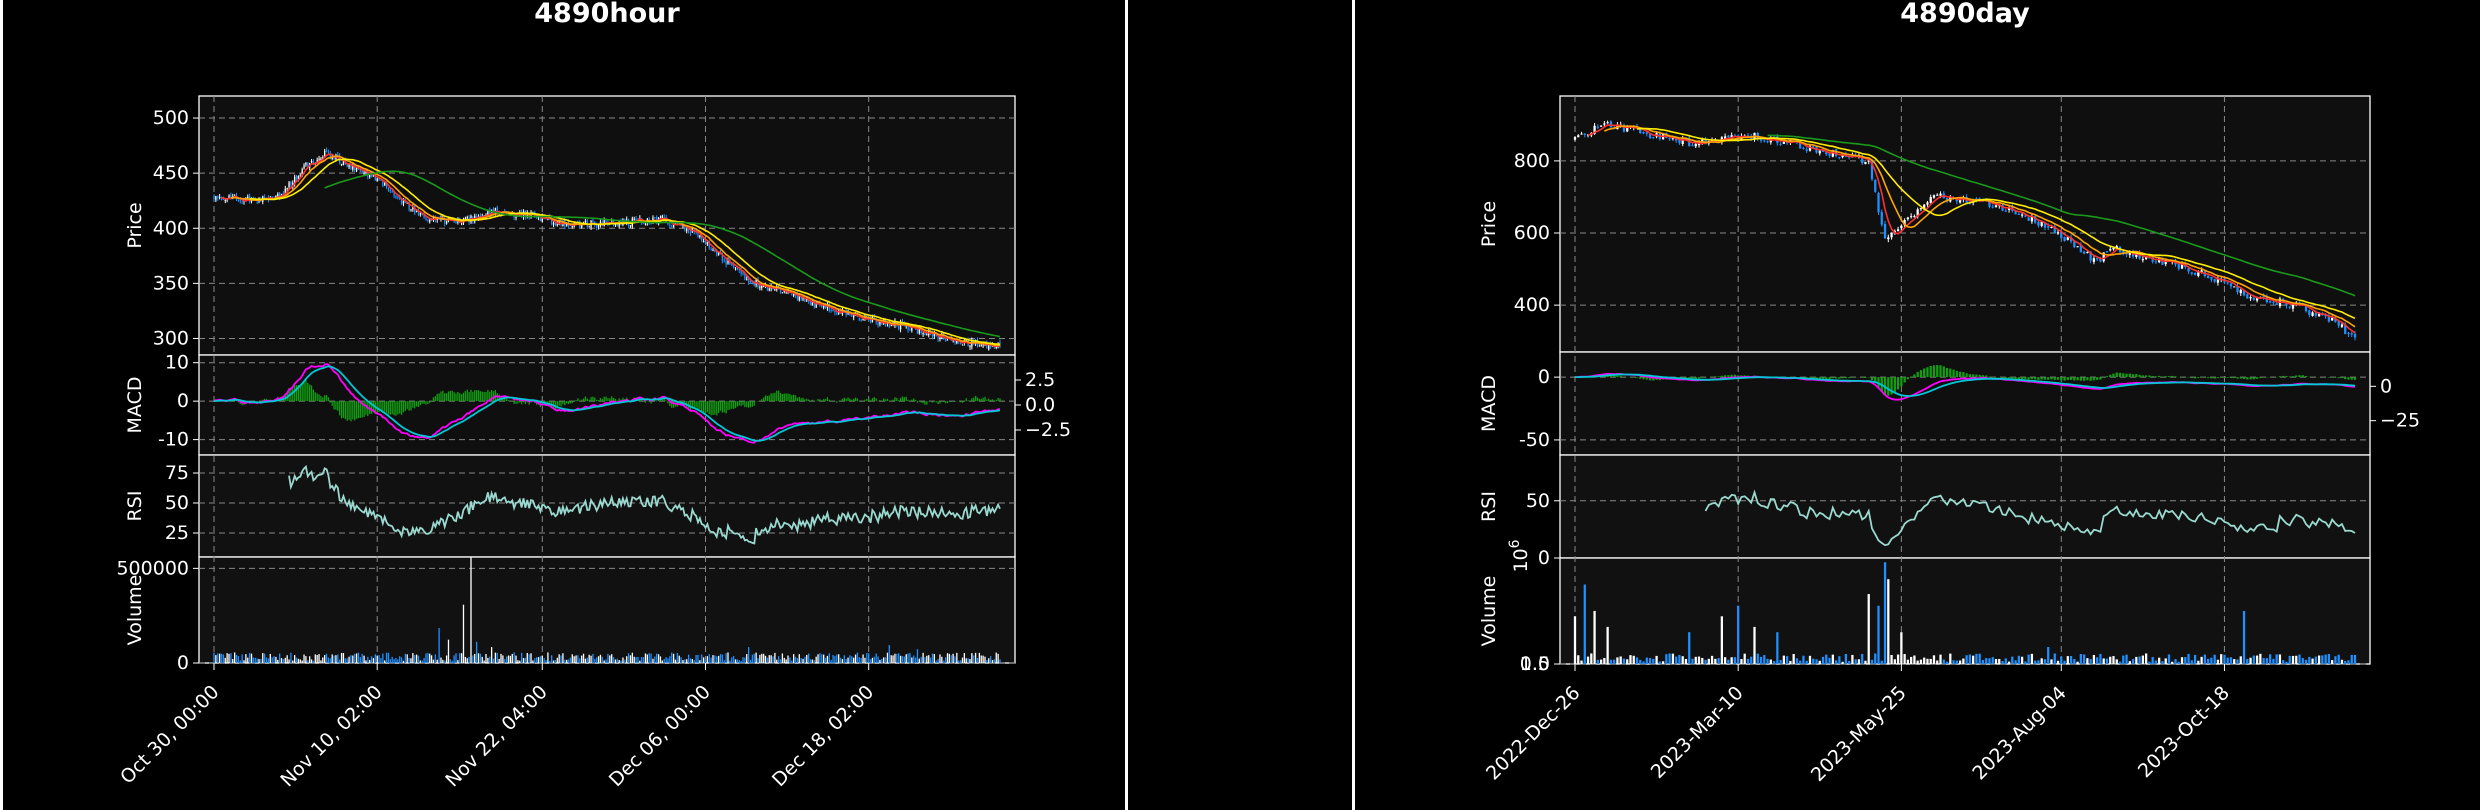 Image resolution: width=2480 pixels, height=810 pixels. Describe the element at coordinates (611, 250) in the screenshot. I see `moving-average-line` at that location.